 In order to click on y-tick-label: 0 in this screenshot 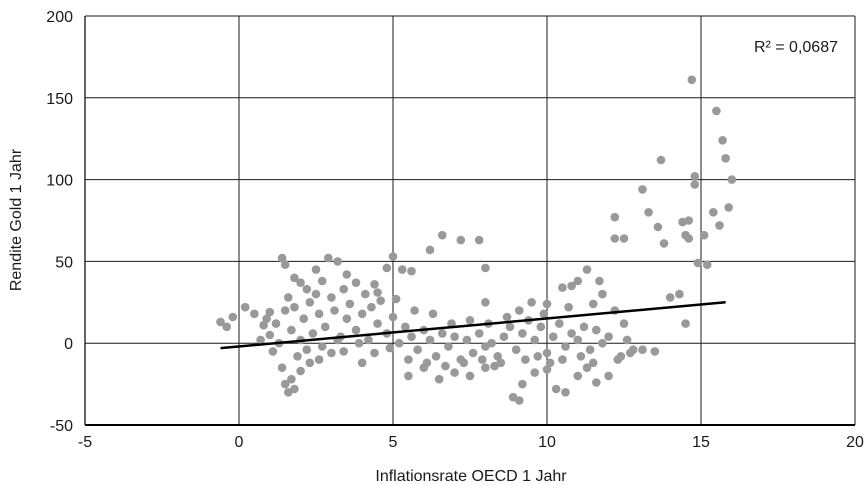, I will do `click(68, 344)`.